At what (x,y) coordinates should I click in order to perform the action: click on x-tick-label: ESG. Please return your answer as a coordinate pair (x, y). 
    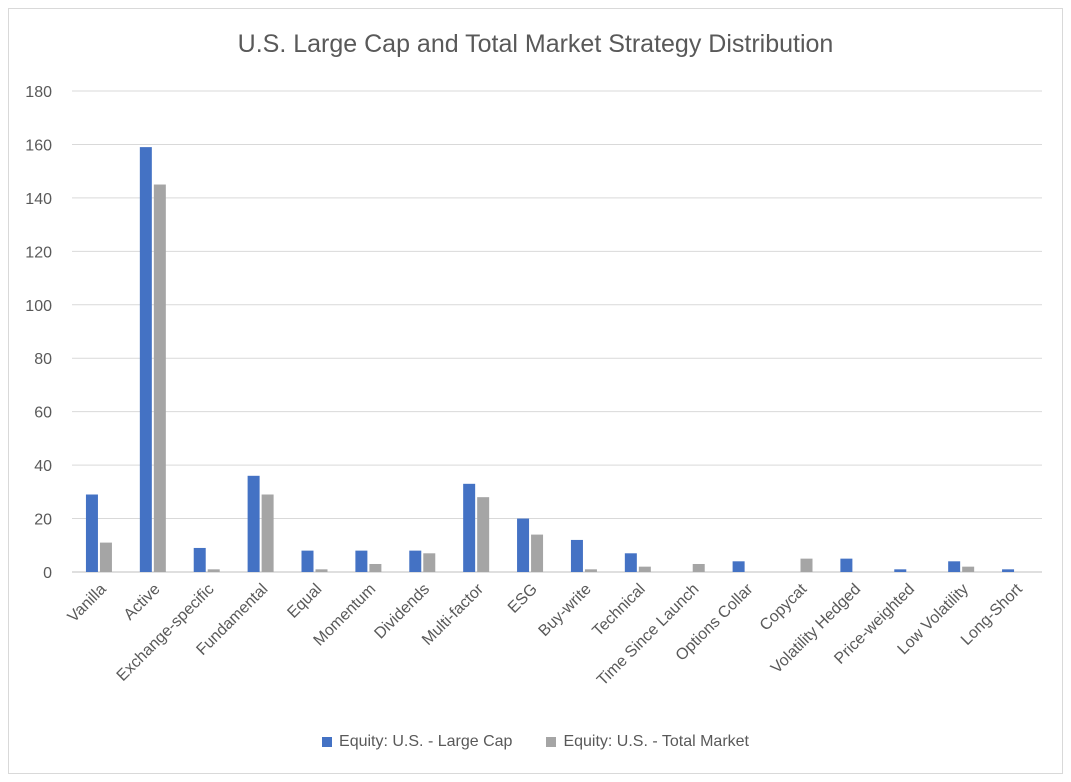
    Looking at the image, I should click on (523, 599).